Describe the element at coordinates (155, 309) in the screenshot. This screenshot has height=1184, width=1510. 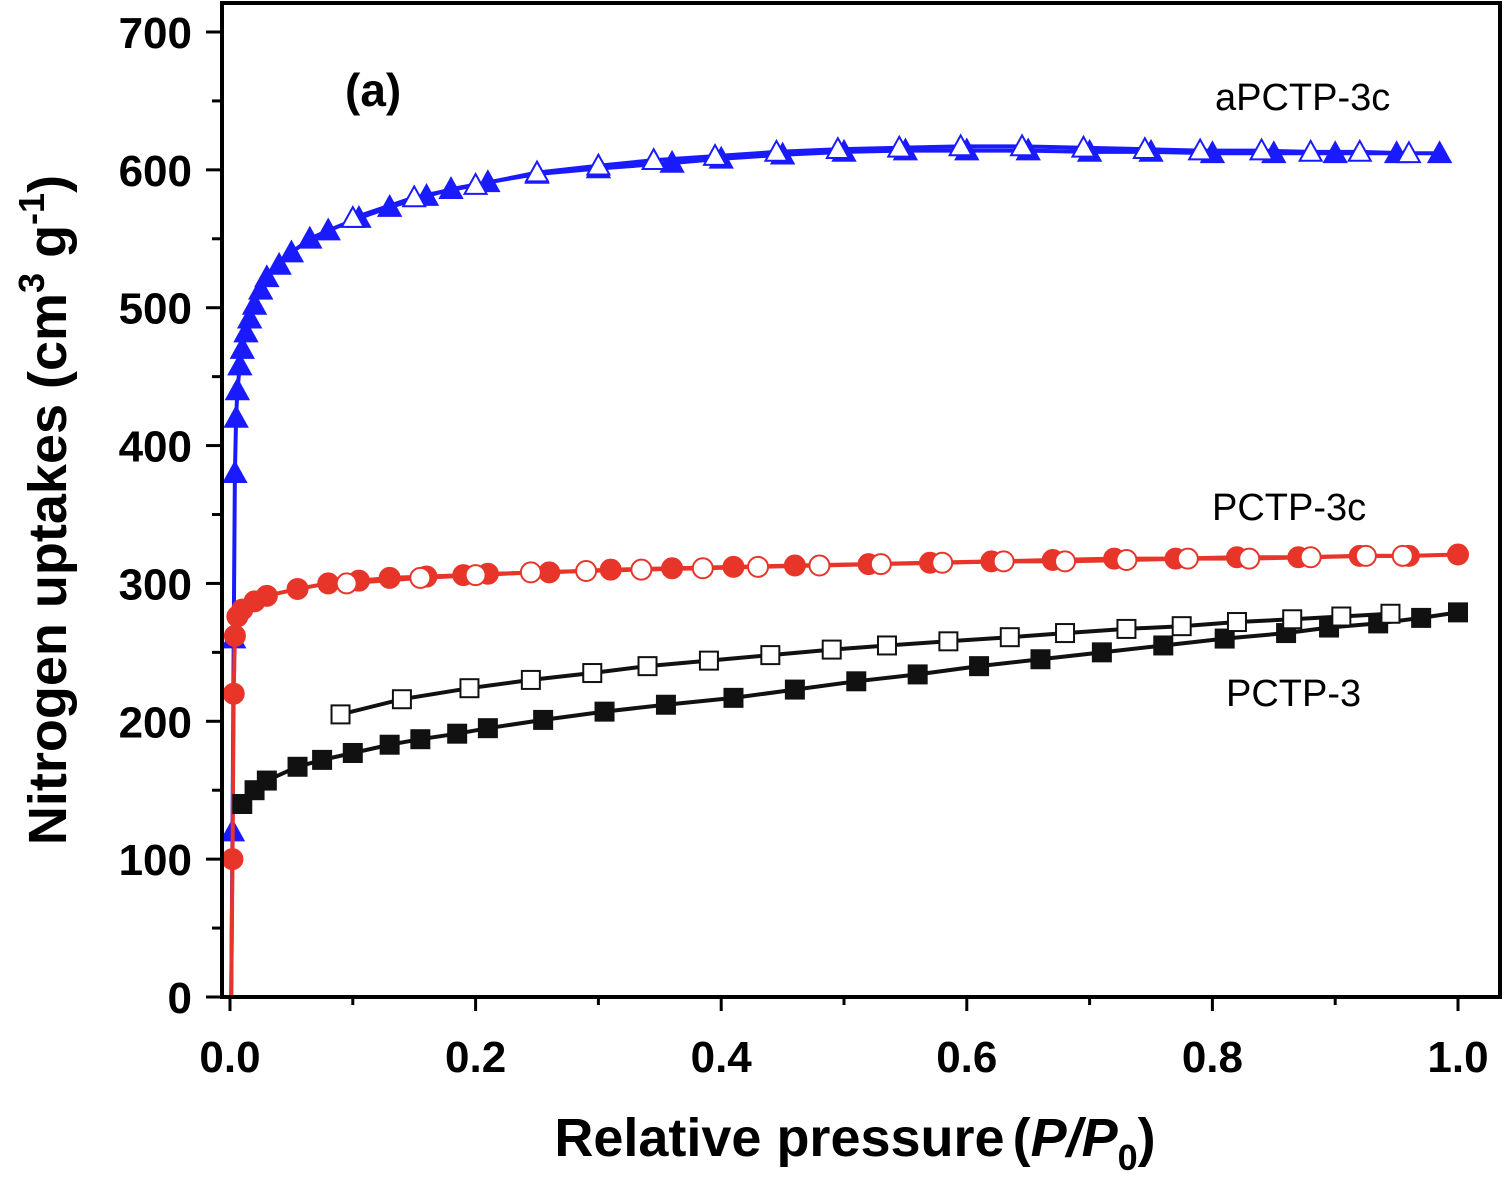
I see `y-tick-label: 500` at that location.